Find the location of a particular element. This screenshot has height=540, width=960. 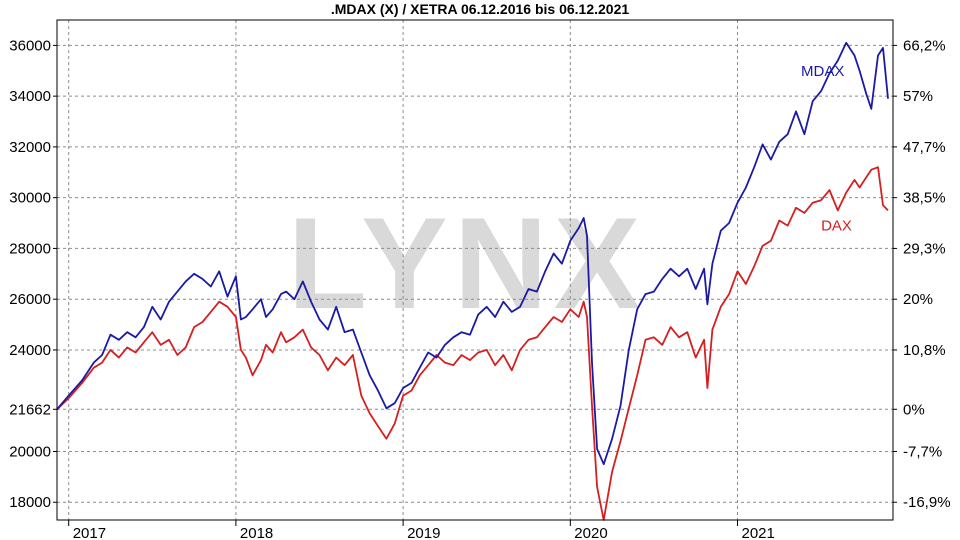

series-labels: MDAX DAX is located at coordinates (826, 149).